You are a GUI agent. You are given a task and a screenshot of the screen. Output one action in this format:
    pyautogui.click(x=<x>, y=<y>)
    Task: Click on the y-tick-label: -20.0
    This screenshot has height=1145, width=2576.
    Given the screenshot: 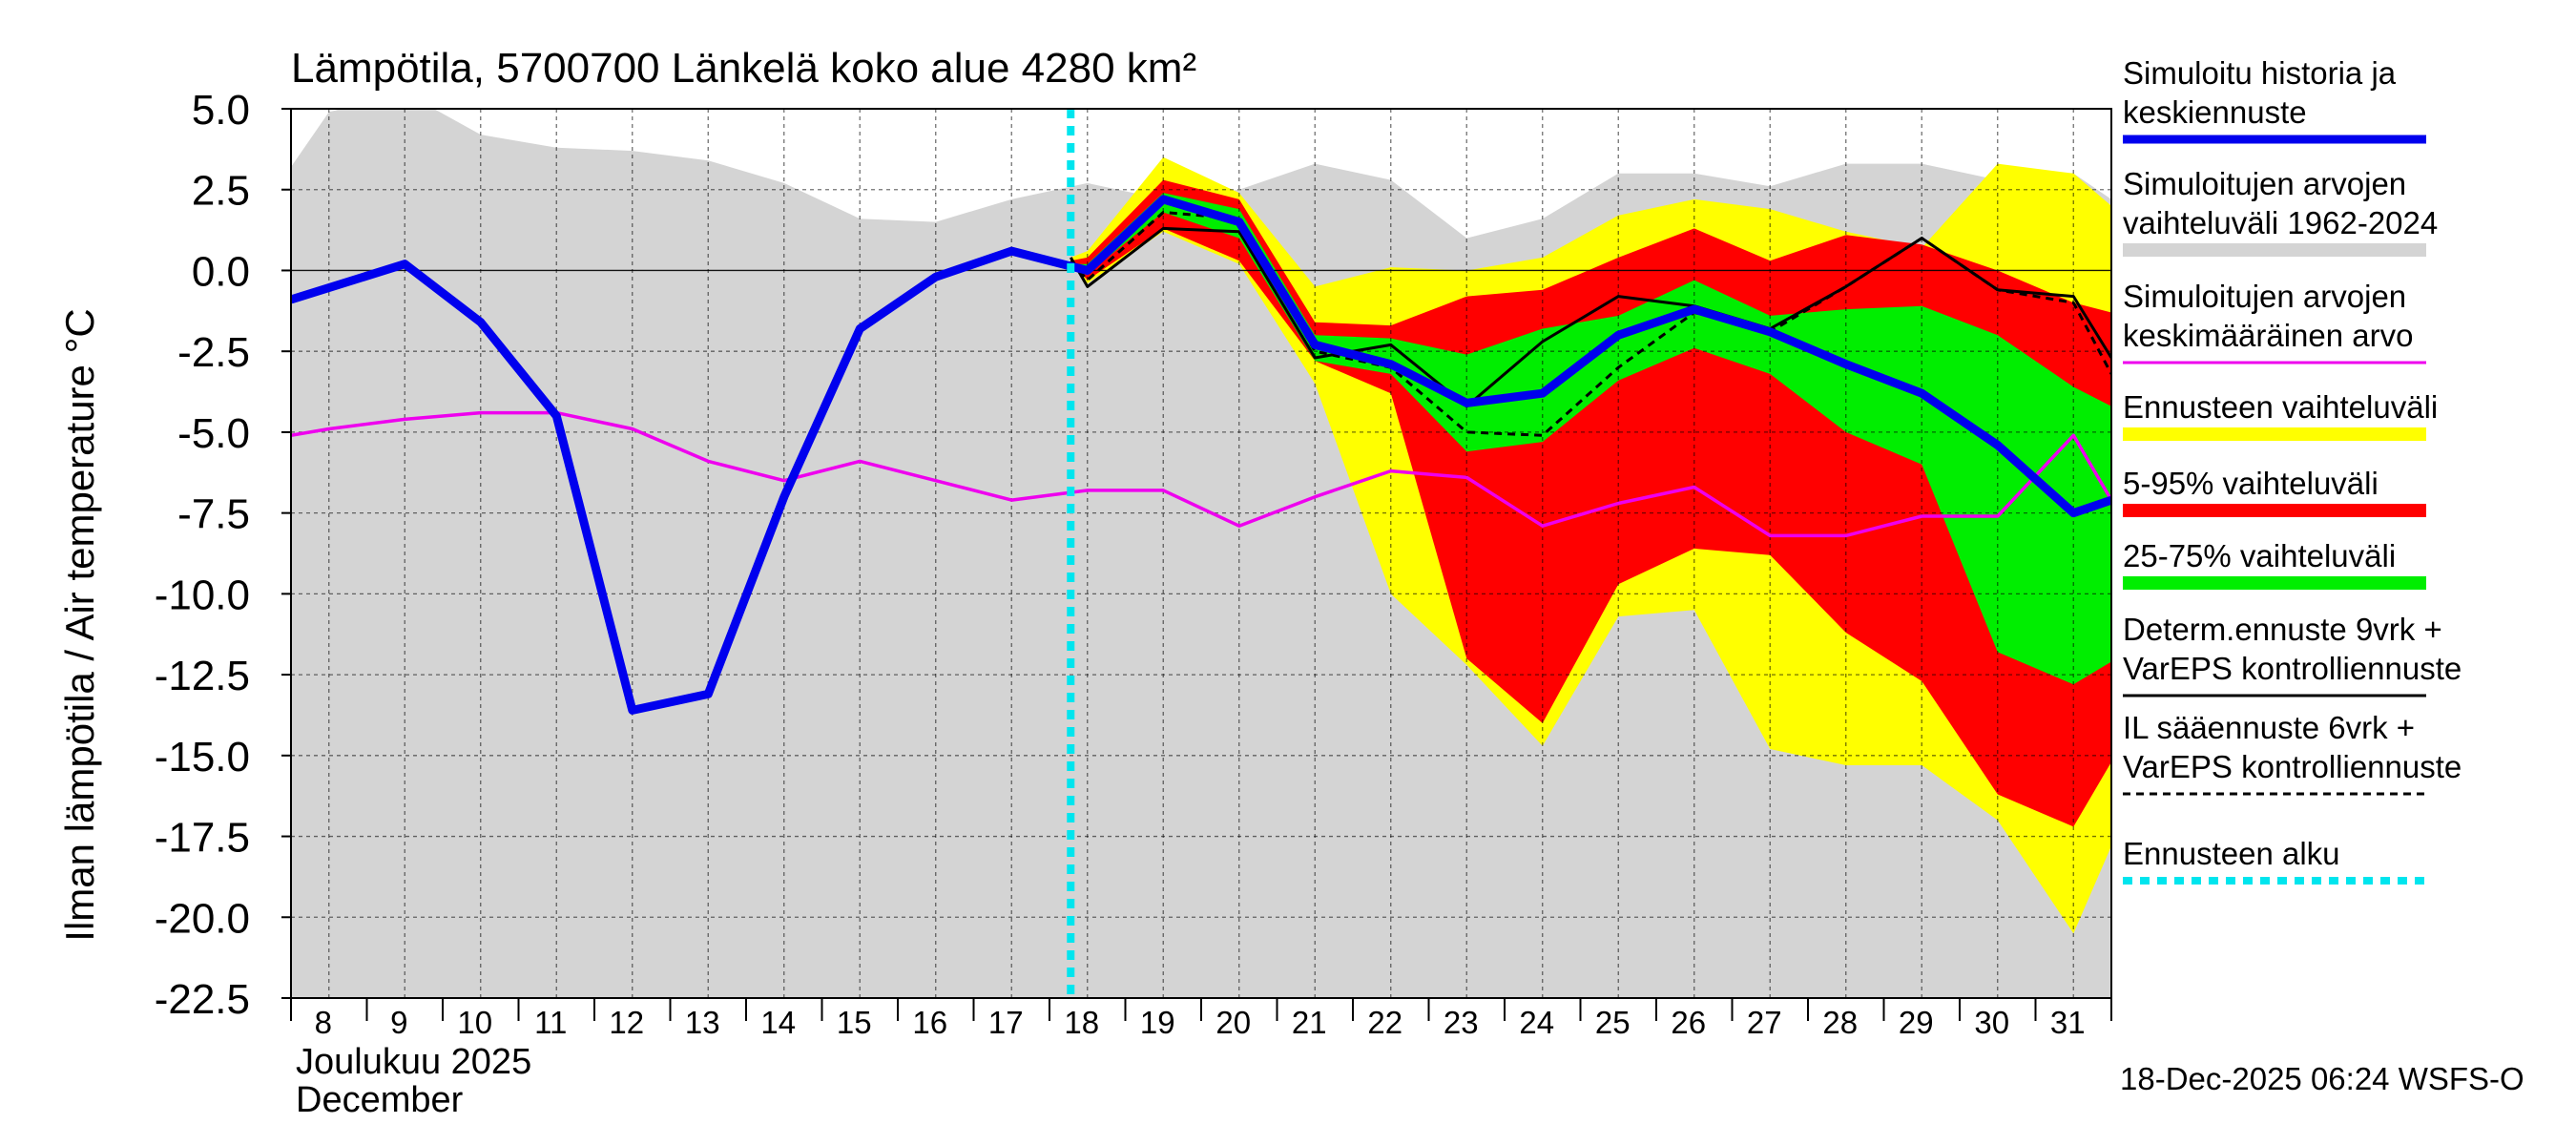 What is the action you would take?
    pyautogui.click(x=202, y=918)
    